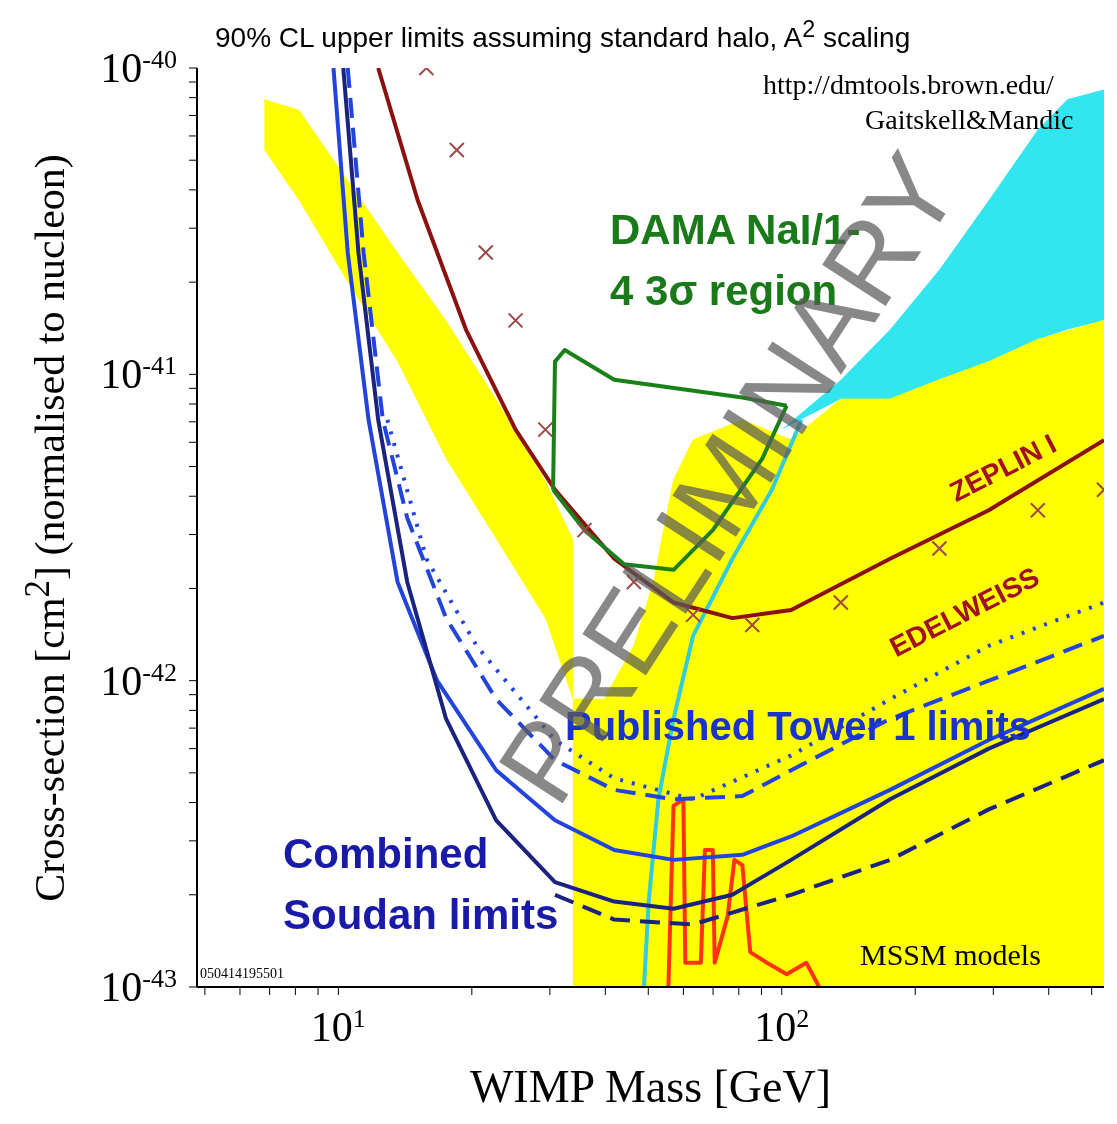 The width and height of the screenshot is (1117, 1124). Describe the element at coordinates (138, 374) in the screenshot. I see `y-tick-label: 10$^{-41}$` at that location.